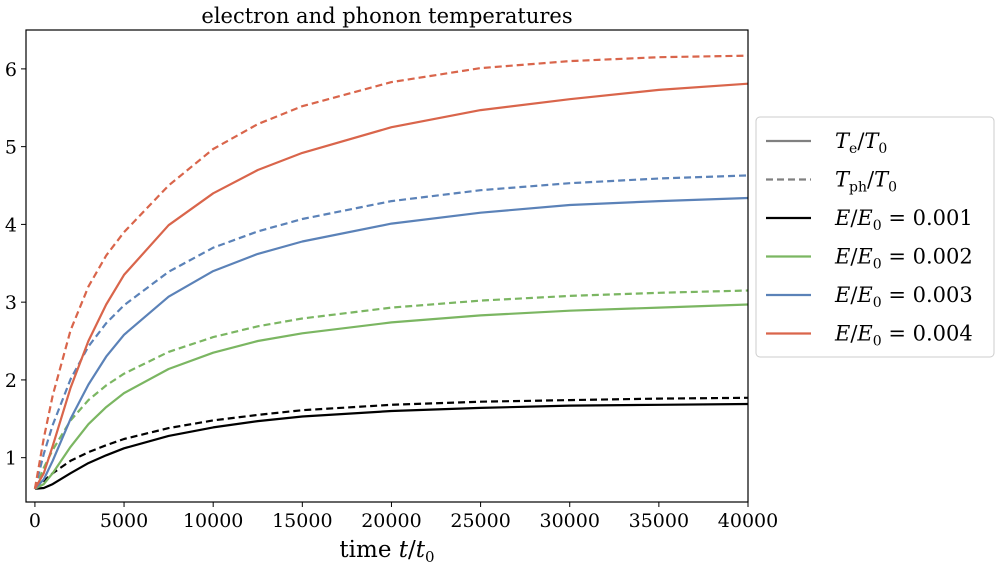 The width and height of the screenshot is (1000, 571). What do you see at coordinates (861, 143) in the screenshot?
I see `legend-label: Te/T0` at bounding box center [861, 143].